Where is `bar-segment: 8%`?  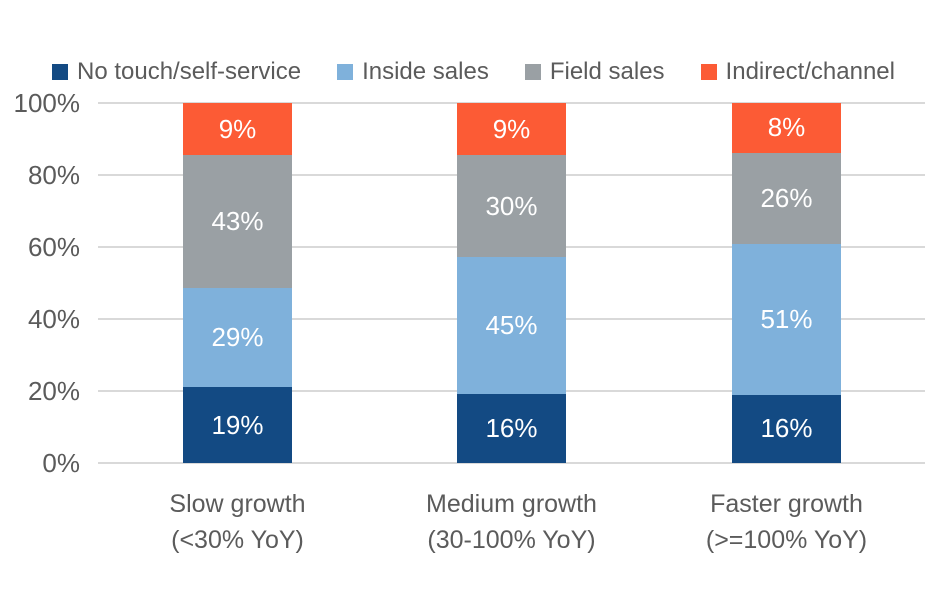
bar-segment: 8% is located at coordinates (786, 128).